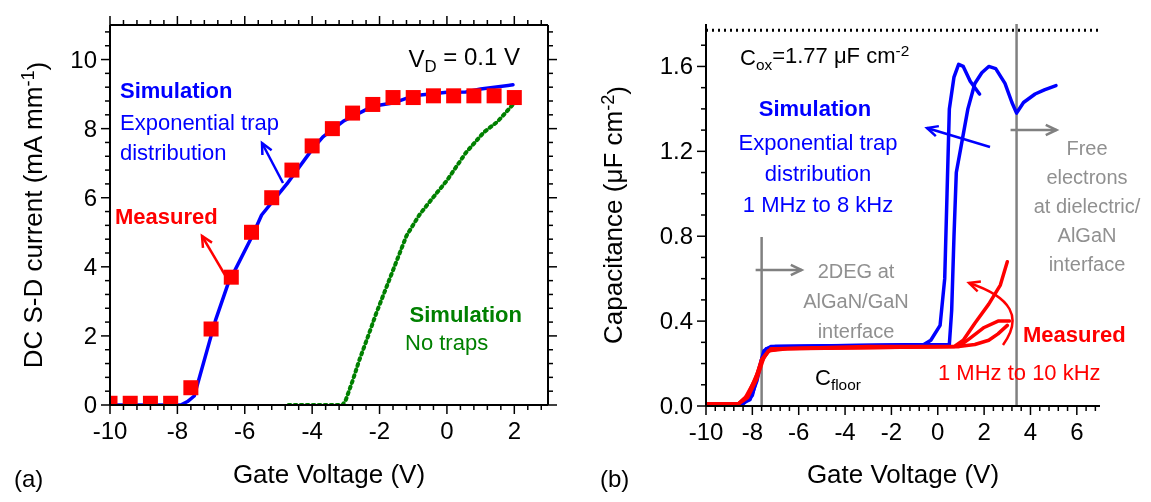 Image resolution: width=1151 pixels, height=502 pixels. What do you see at coordinates (676, 151) in the screenshot?
I see `y-tick-label: 1.2` at bounding box center [676, 151].